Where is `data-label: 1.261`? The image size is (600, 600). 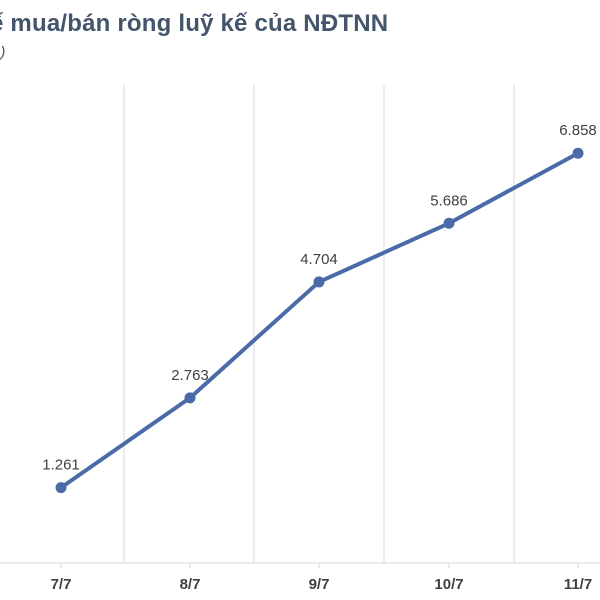
data-label: 1.261 is located at coordinates (61, 465).